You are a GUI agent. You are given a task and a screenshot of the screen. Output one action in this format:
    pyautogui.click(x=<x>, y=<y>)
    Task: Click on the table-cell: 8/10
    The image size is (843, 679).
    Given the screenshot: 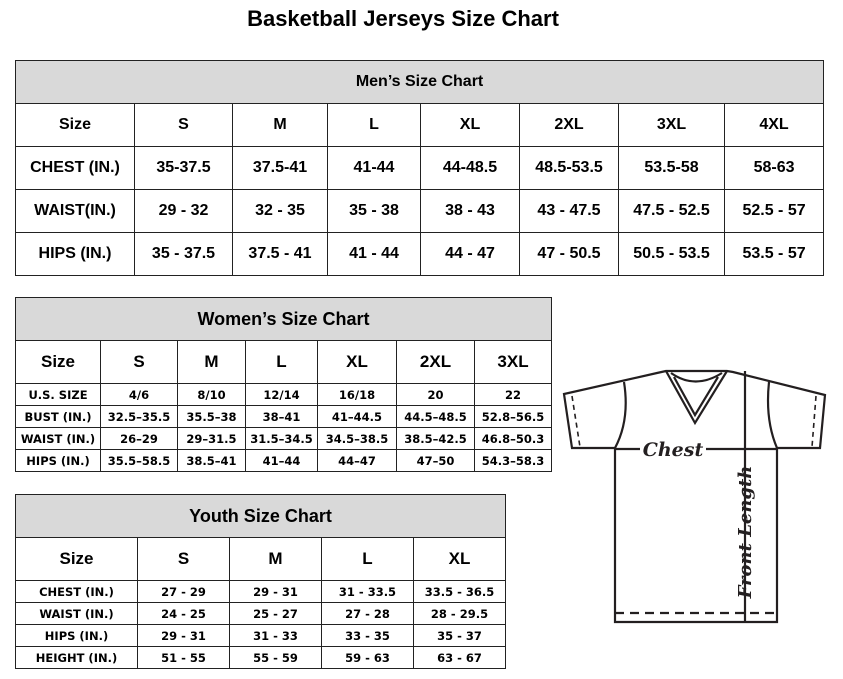 What is the action you would take?
    pyautogui.click(x=211, y=394)
    